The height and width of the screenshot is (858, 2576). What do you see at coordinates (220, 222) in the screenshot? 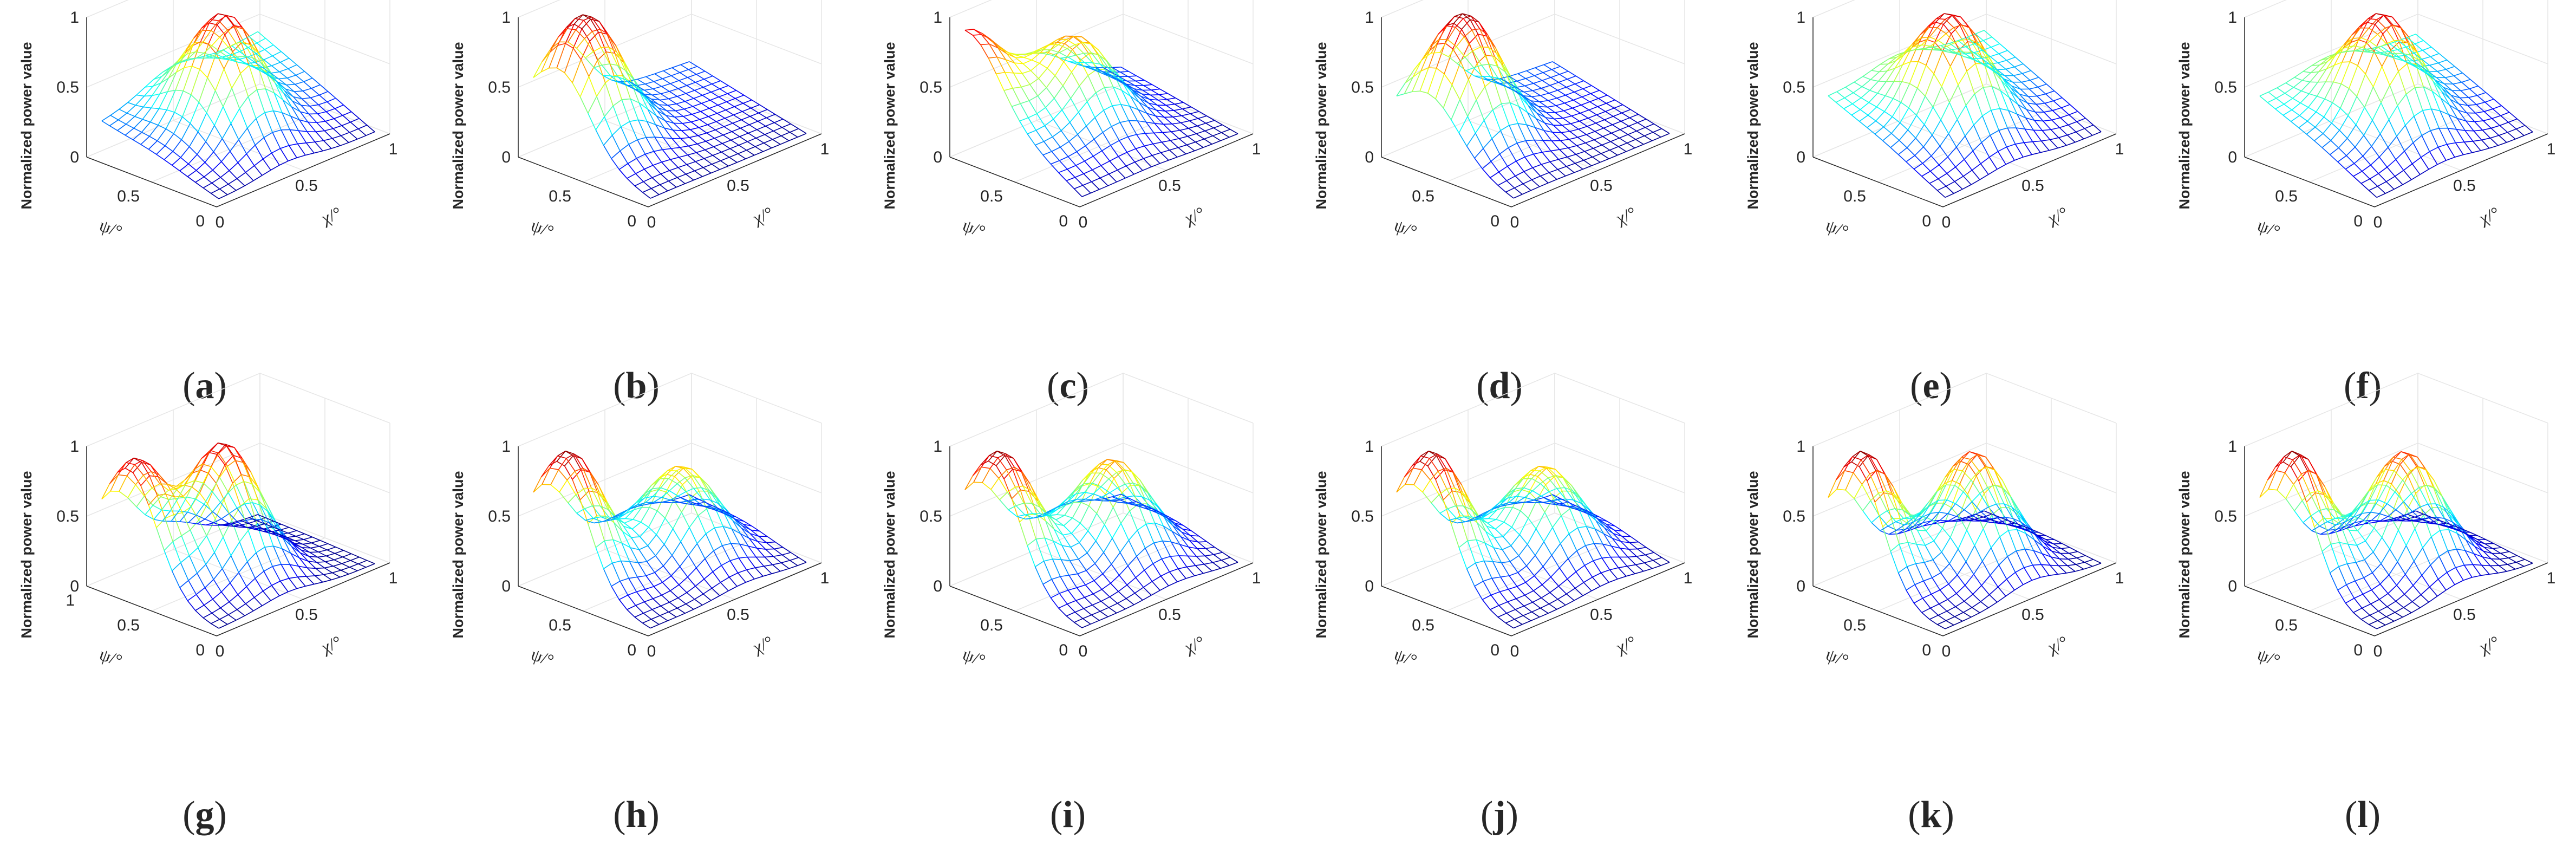
I see `x-tick-label: 0` at bounding box center [220, 222].